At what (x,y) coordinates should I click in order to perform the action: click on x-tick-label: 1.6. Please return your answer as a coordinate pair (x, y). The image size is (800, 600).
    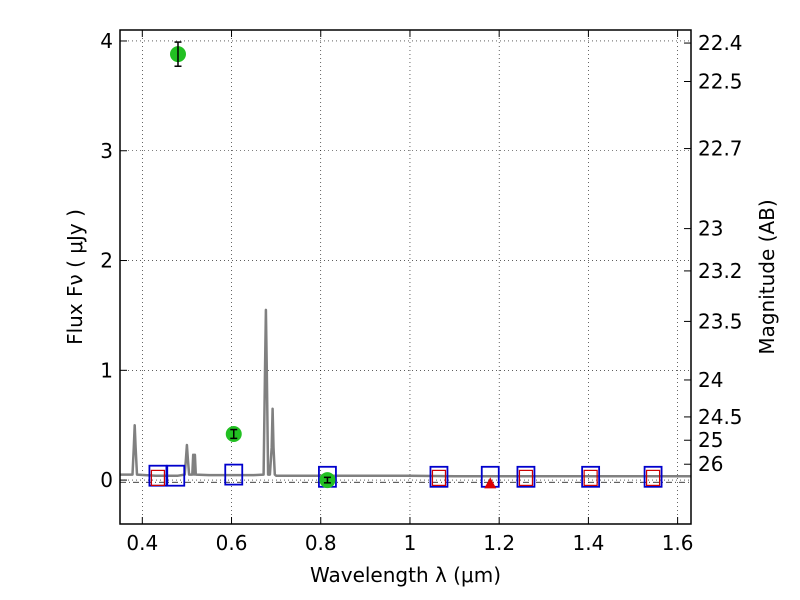
    Looking at the image, I should click on (678, 543).